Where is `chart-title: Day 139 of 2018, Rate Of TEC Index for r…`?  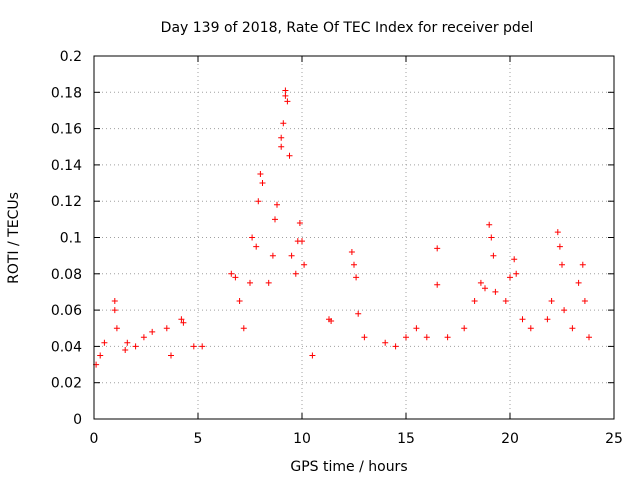 chart-title: Day 139 of 2018, Rate Of TEC Index for r… is located at coordinates (347, 28).